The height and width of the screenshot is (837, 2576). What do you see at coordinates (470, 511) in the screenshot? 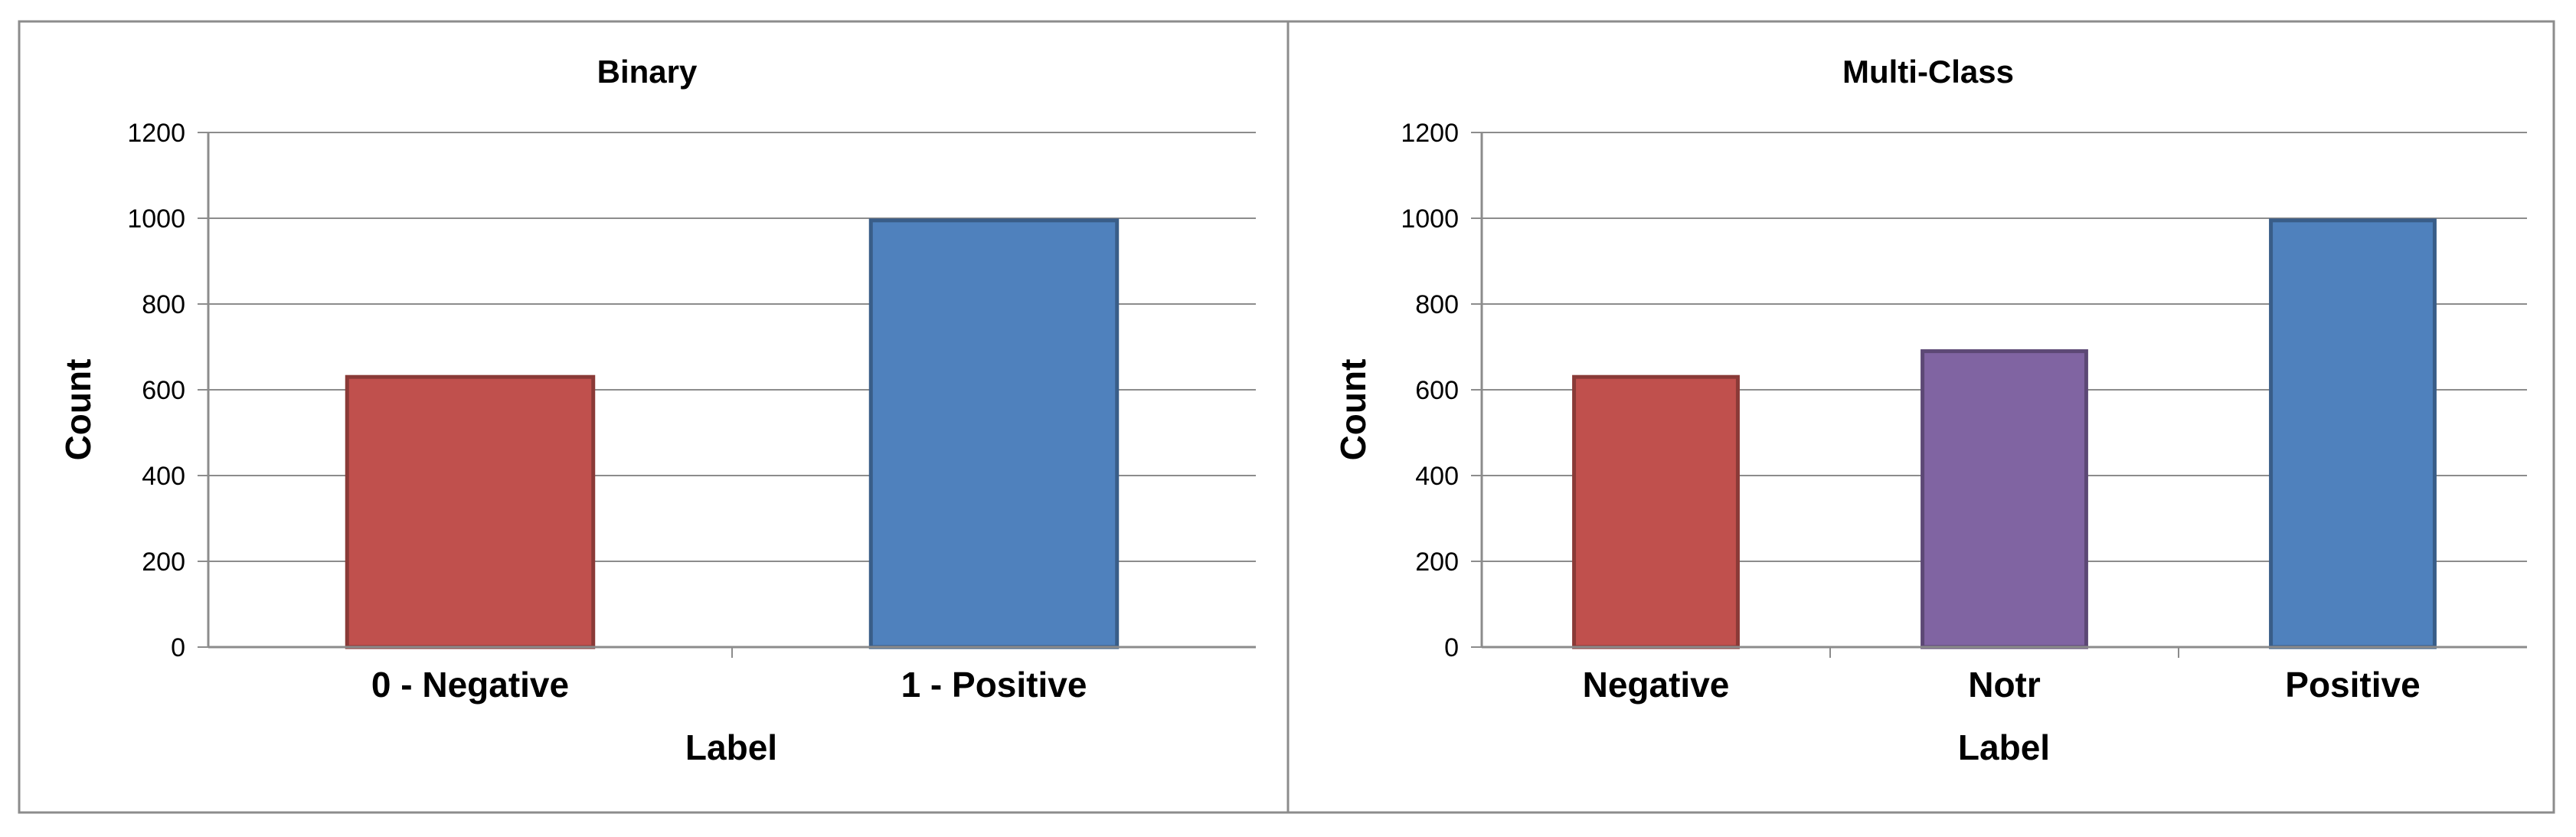
I see `bar-0-negative` at bounding box center [470, 511].